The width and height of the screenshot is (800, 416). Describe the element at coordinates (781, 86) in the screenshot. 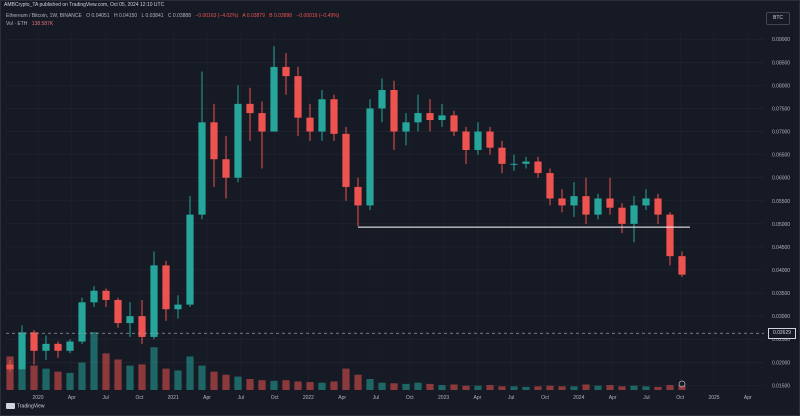

I see `y-tick-label: 0.08000` at that location.